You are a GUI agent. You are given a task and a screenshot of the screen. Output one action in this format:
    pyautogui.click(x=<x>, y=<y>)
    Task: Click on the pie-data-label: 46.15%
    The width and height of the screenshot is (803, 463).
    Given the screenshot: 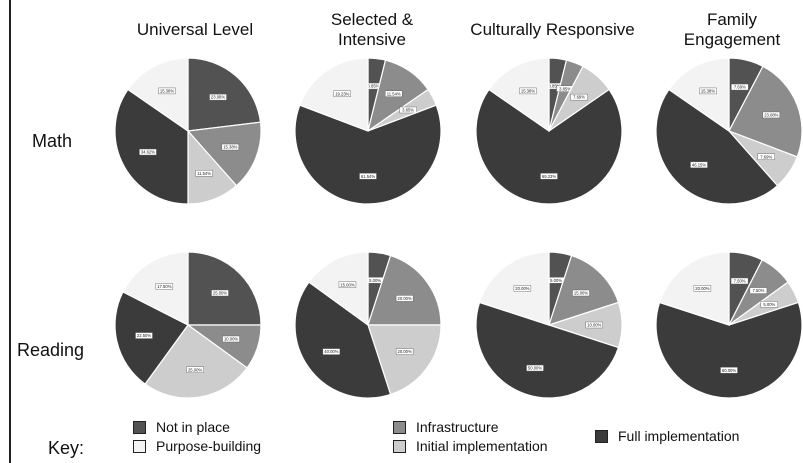 What is the action you would take?
    pyautogui.click(x=699, y=164)
    